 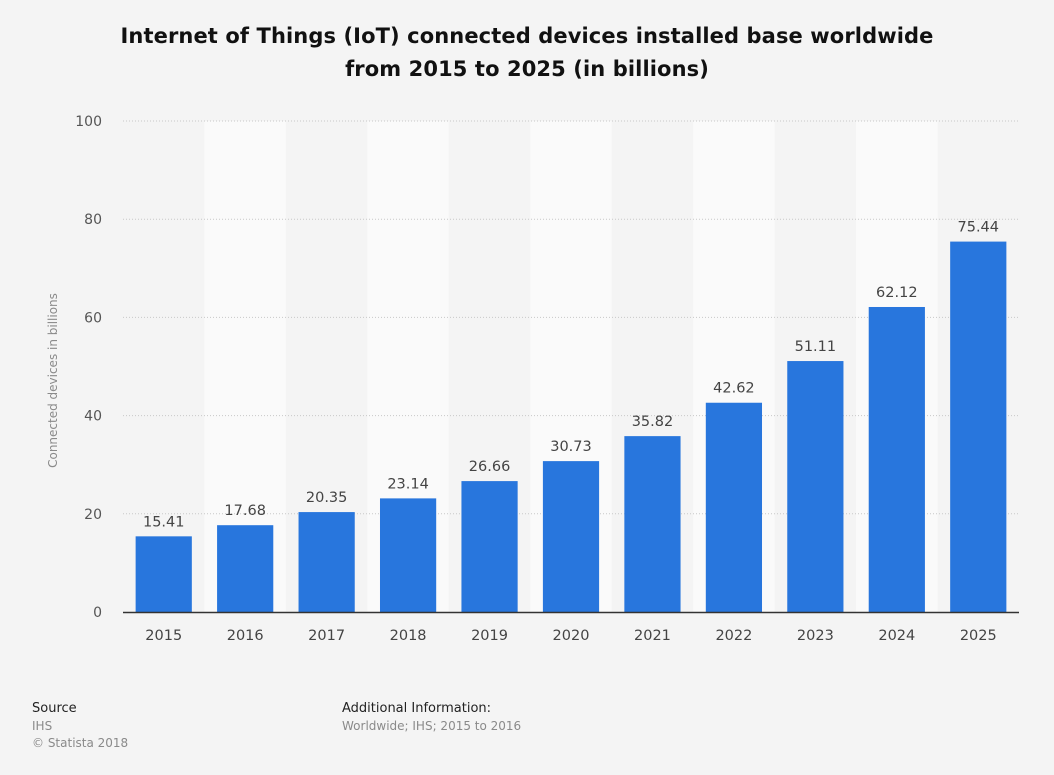 What do you see at coordinates (164, 522) in the screenshot?
I see `value-label: 15.41` at bounding box center [164, 522].